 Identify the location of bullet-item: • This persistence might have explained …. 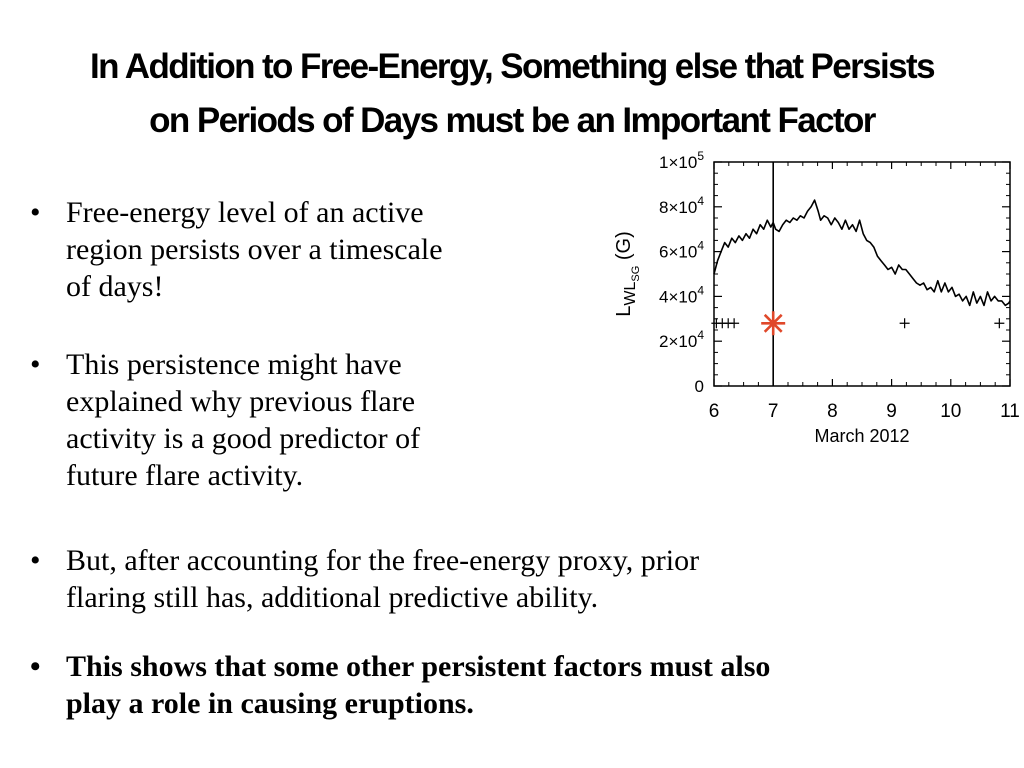
(310, 420).